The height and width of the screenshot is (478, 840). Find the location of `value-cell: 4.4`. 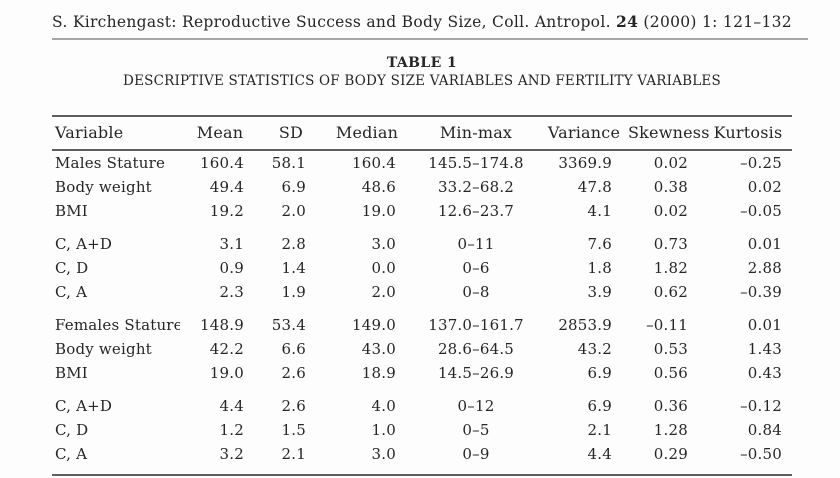

value-cell: 4.4 is located at coordinates (231, 405).